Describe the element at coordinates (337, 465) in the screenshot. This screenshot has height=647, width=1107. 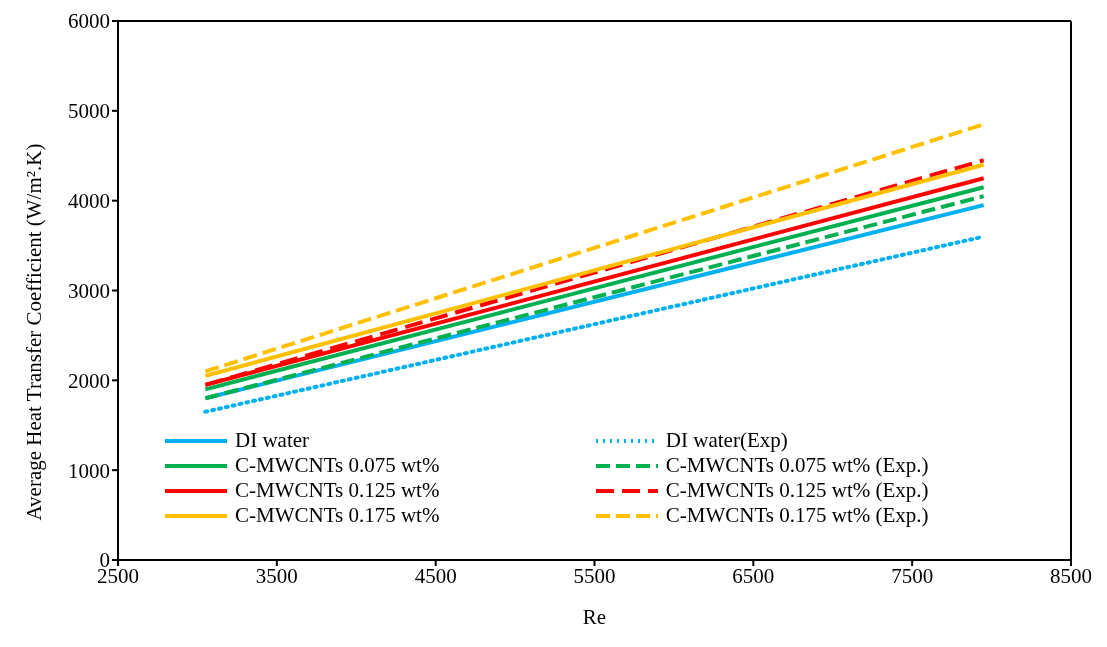
I see `legend-label: C-MWCNTs 0.075 wt%` at that location.